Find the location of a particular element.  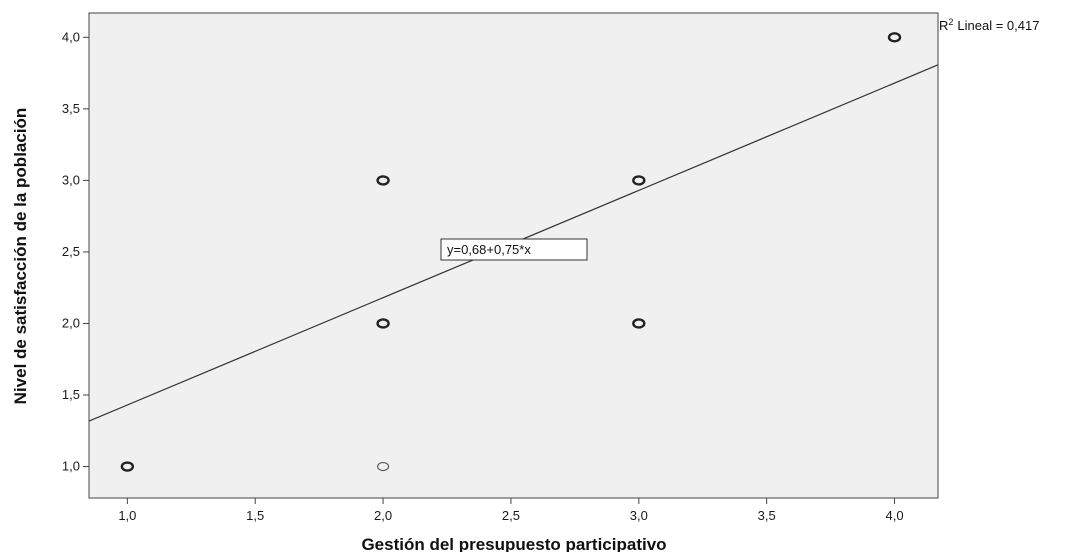

y-tick-label: 2,0 is located at coordinates (71, 322).